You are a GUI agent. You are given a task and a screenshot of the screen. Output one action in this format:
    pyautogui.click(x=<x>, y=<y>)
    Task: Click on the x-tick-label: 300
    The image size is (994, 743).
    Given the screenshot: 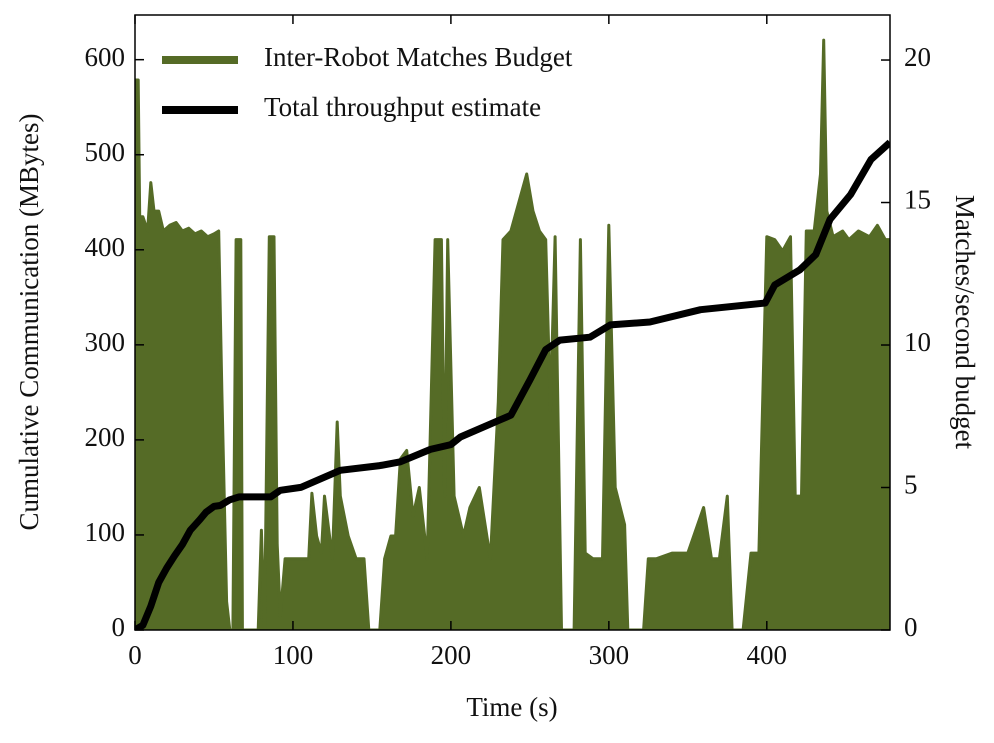 What is the action you would take?
    pyautogui.click(x=609, y=655)
    